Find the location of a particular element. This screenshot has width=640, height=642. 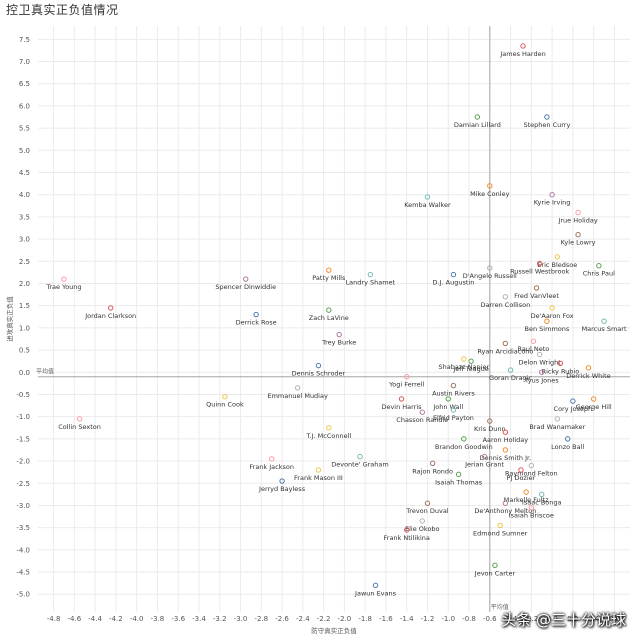

y-tick-label: 3.5 is located at coordinates (24, 217).